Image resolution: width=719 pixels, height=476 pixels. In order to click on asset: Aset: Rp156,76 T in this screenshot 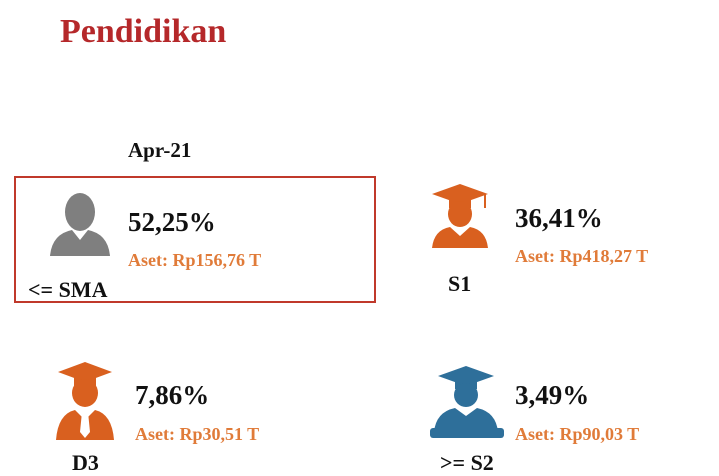, I will do `click(194, 260)`.